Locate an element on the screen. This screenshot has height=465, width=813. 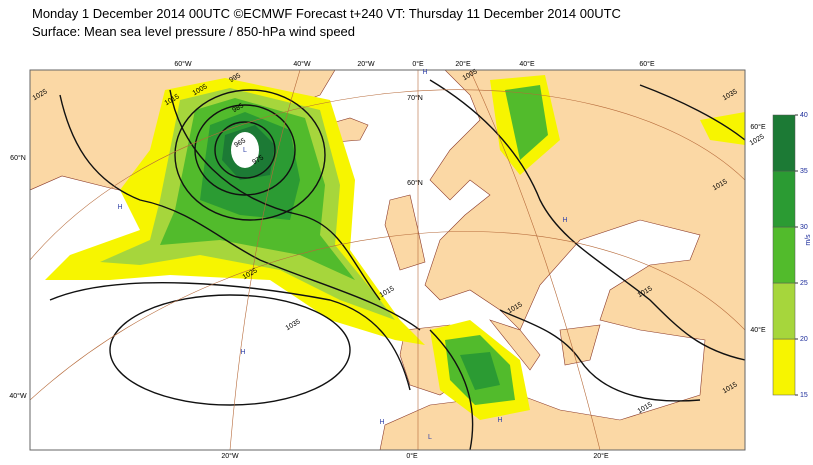
colorbar-label: 25 is located at coordinates (804, 283).